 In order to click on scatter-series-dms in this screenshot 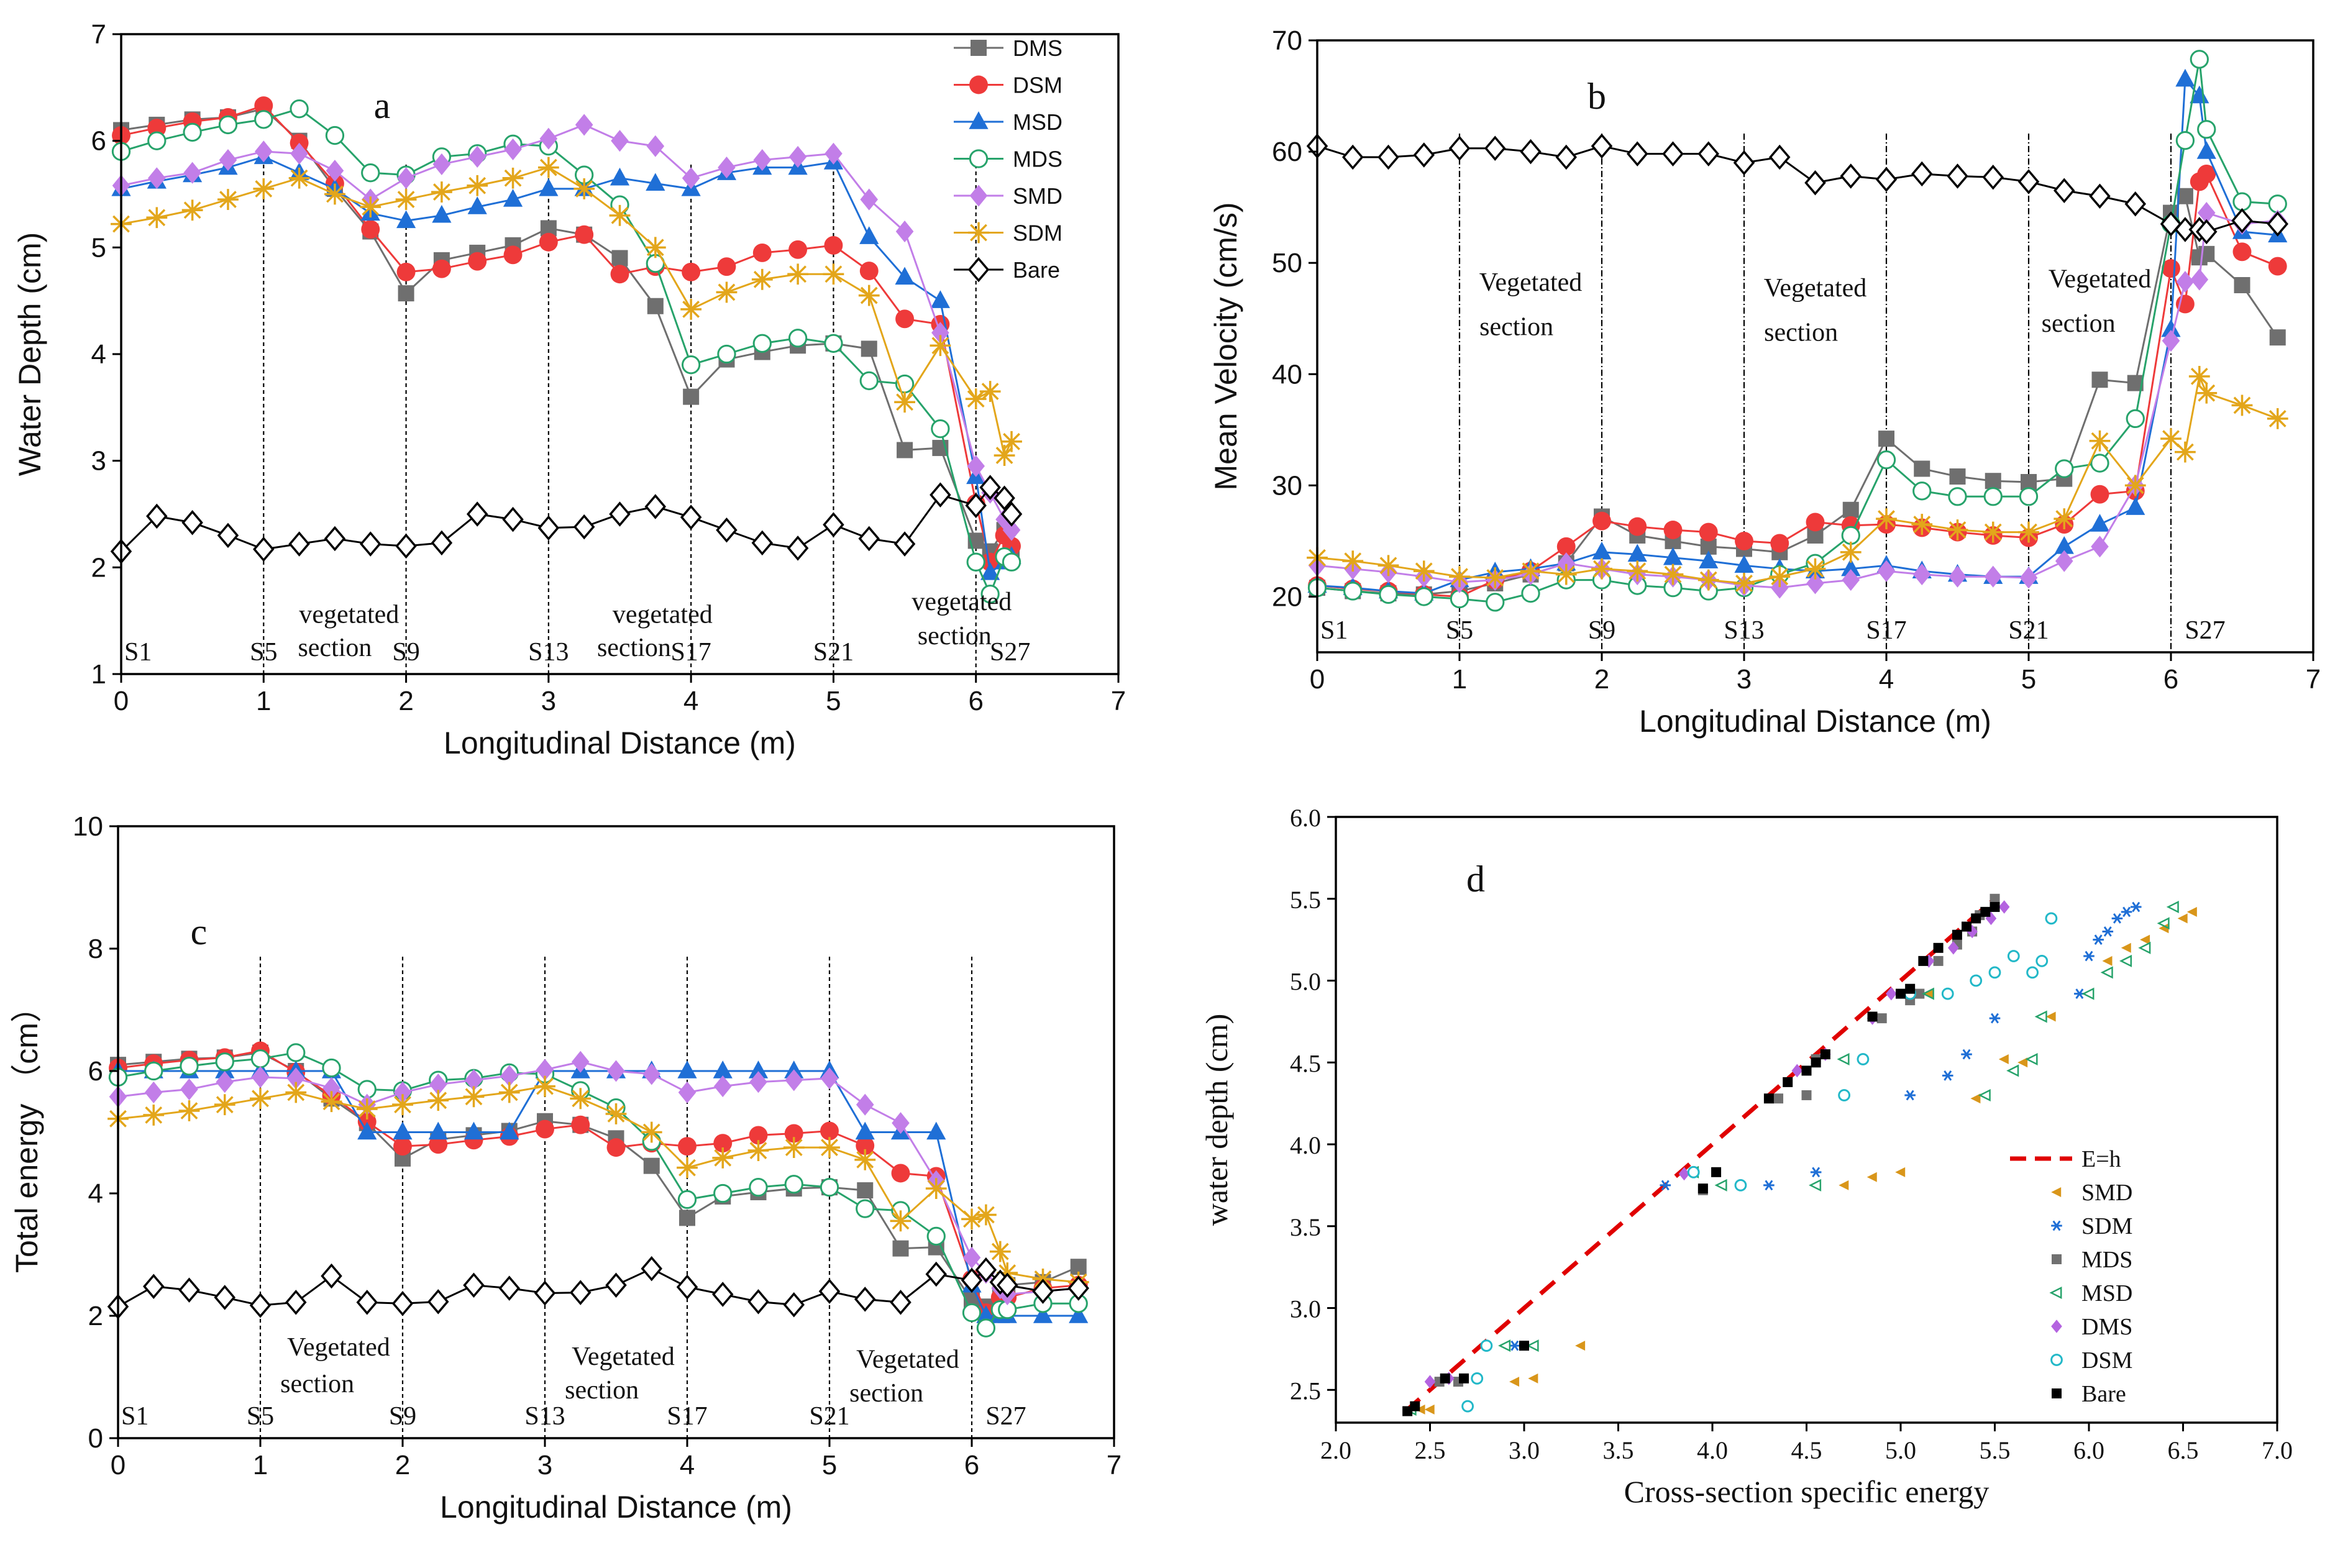, I will do `click(1717, 1144)`.